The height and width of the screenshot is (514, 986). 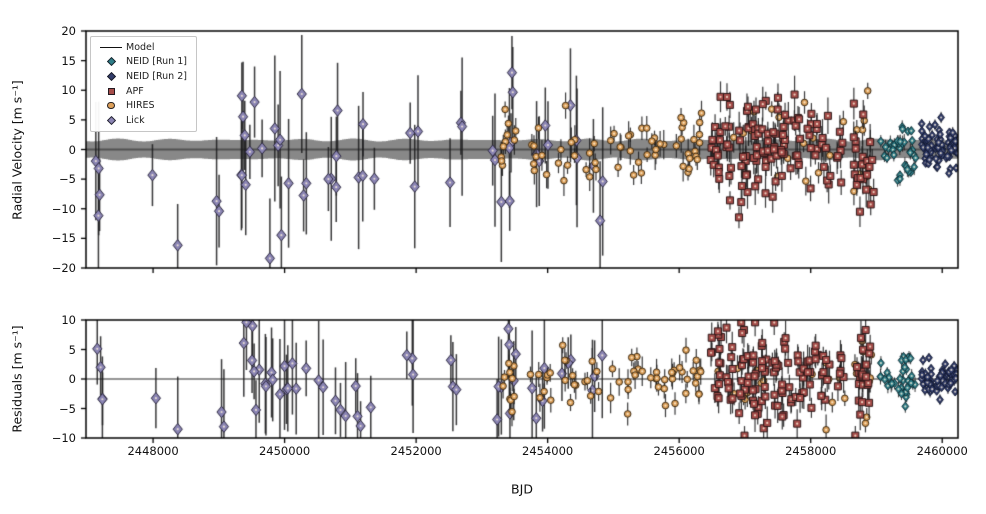 I want to click on legend-item-hires: HIRES, so click(x=141, y=105).